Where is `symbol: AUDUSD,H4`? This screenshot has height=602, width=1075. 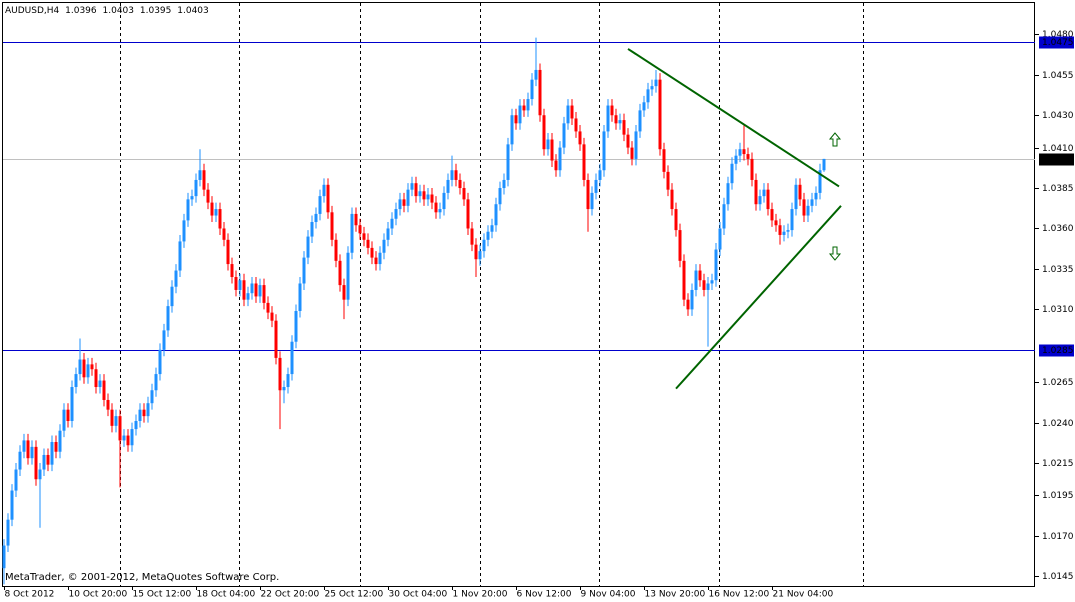 symbol: AUDUSD,H4 is located at coordinates (32, 11).